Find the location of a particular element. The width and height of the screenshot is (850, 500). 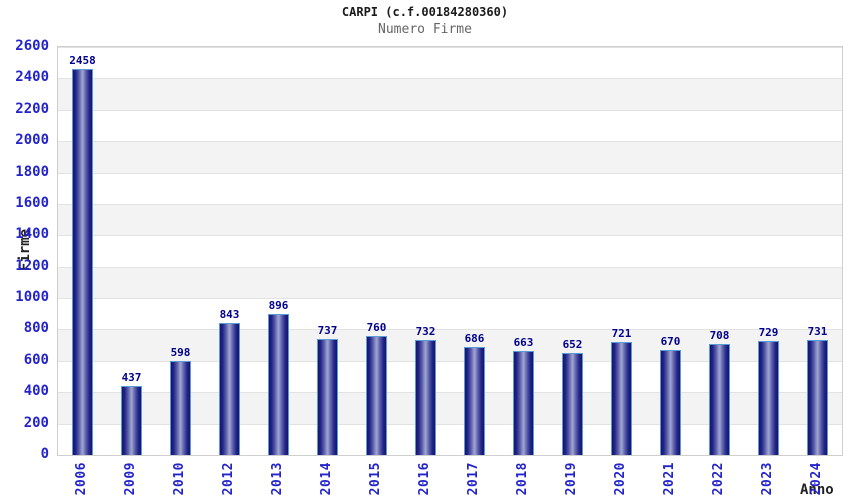

x-tick-label: 2012 is located at coordinates (228, 479).